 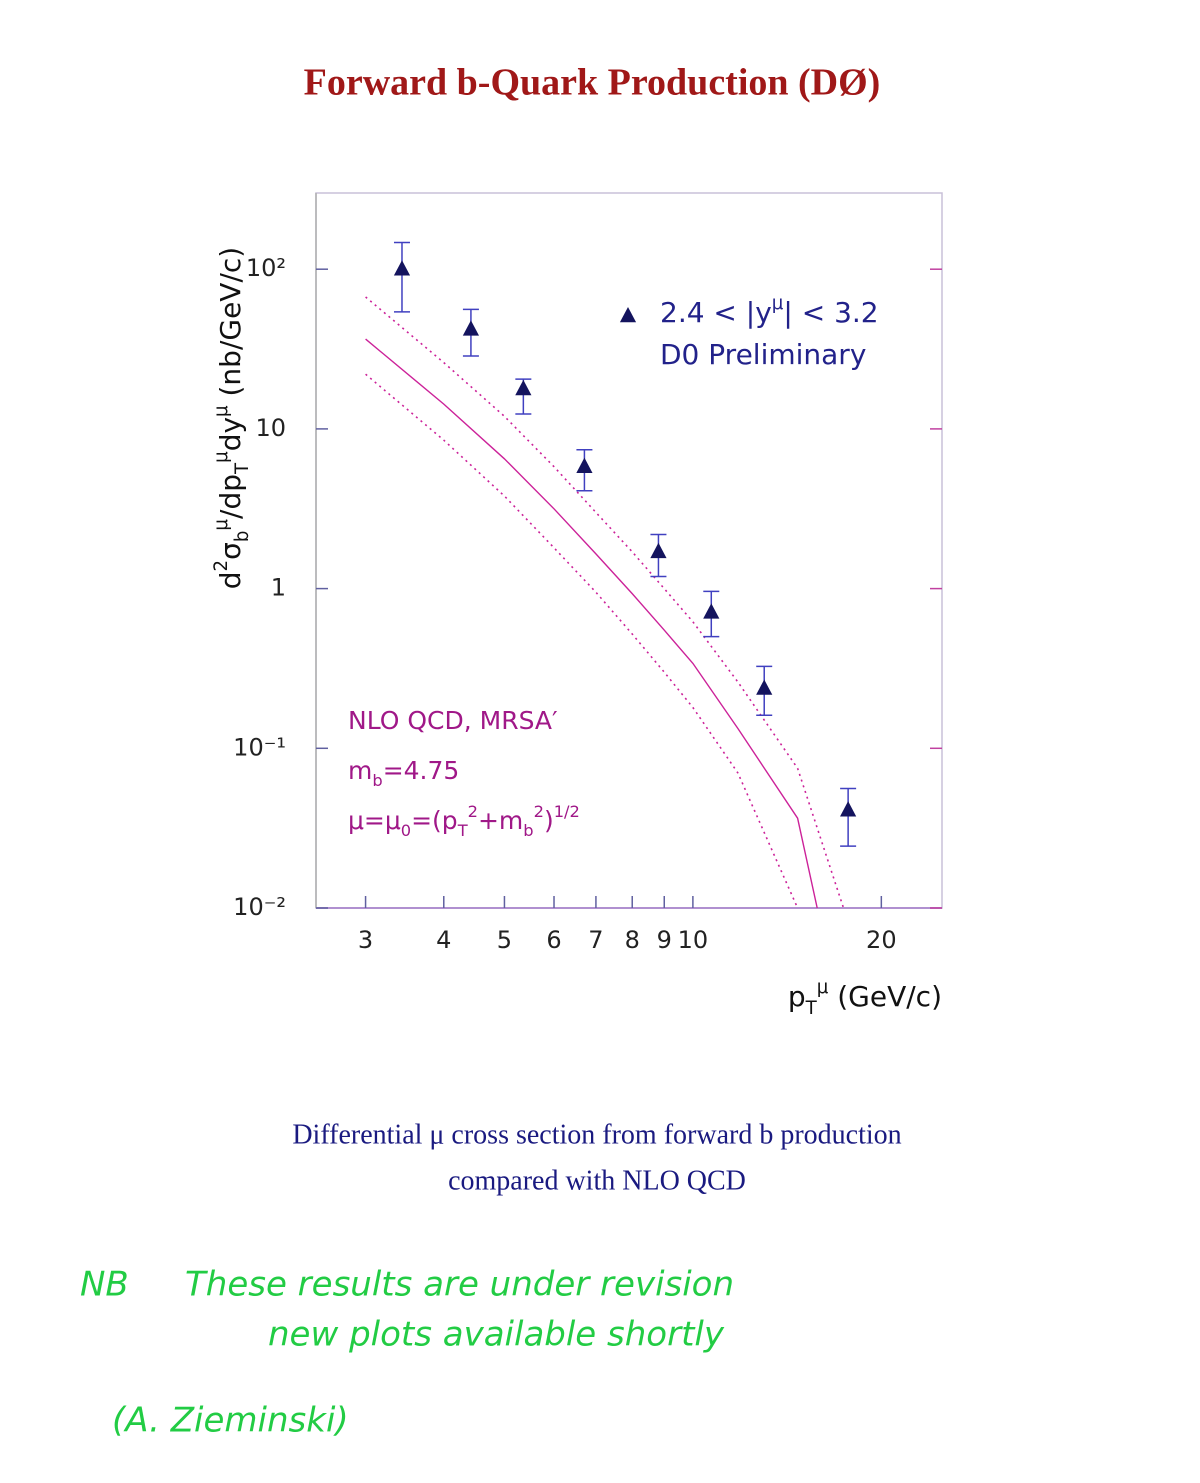 What do you see at coordinates (496, 1335) in the screenshot?
I see `note: new plots available shortly` at bounding box center [496, 1335].